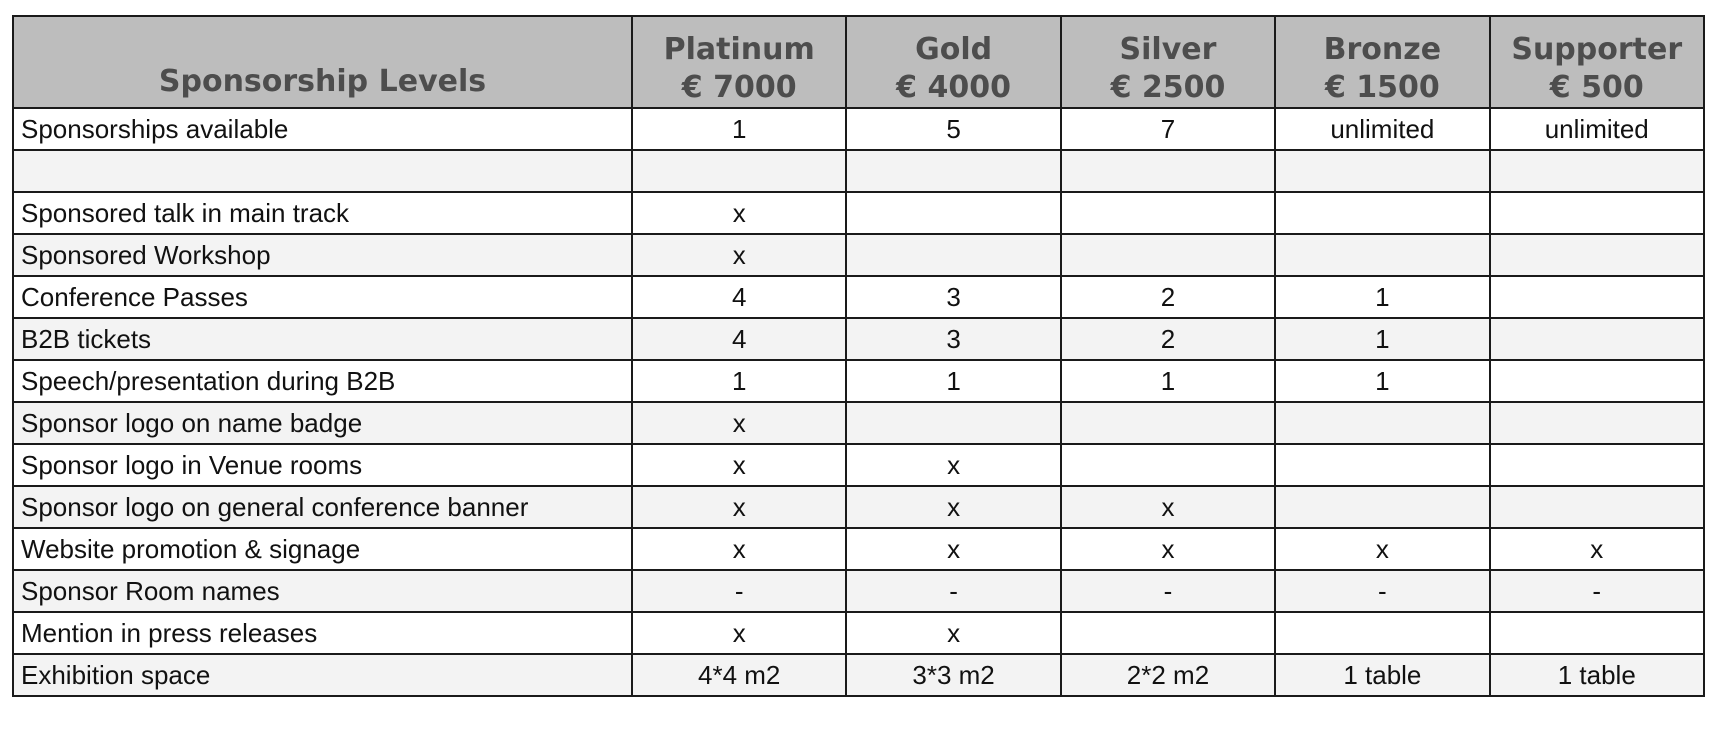 The width and height of the screenshot is (1710, 736). What do you see at coordinates (1168, 129) in the screenshot?
I see `tier-cell: 7` at bounding box center [1168, 129].